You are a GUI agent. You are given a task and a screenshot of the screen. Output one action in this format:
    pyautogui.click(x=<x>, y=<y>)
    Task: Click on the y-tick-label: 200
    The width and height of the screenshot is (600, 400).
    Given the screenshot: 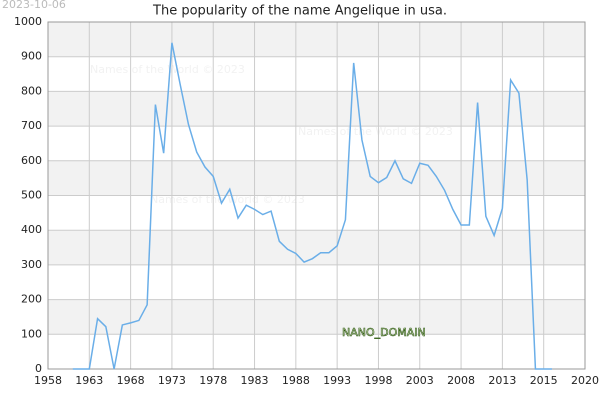 What is the action you would take?
    pyautogui.click(x=31, y=299)
    